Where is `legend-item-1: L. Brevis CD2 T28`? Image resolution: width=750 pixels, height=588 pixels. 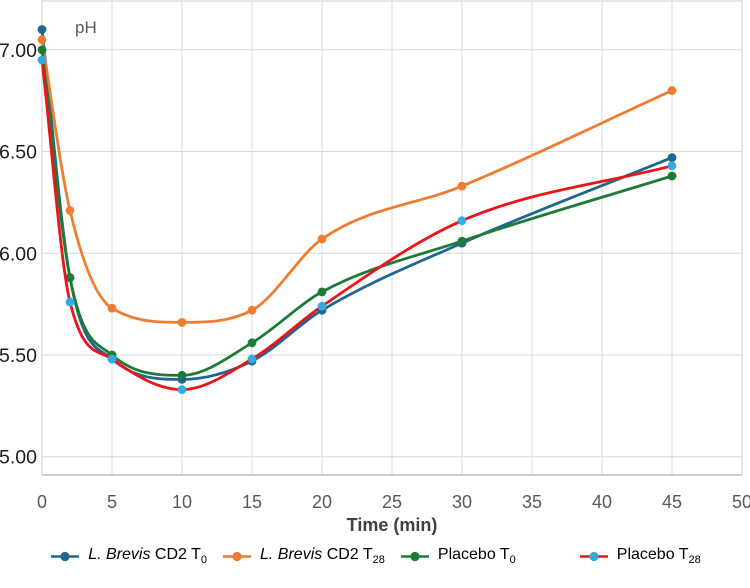 legend-item-1: L. Brevis CD2 T28 is located at coordinates (303, 556).